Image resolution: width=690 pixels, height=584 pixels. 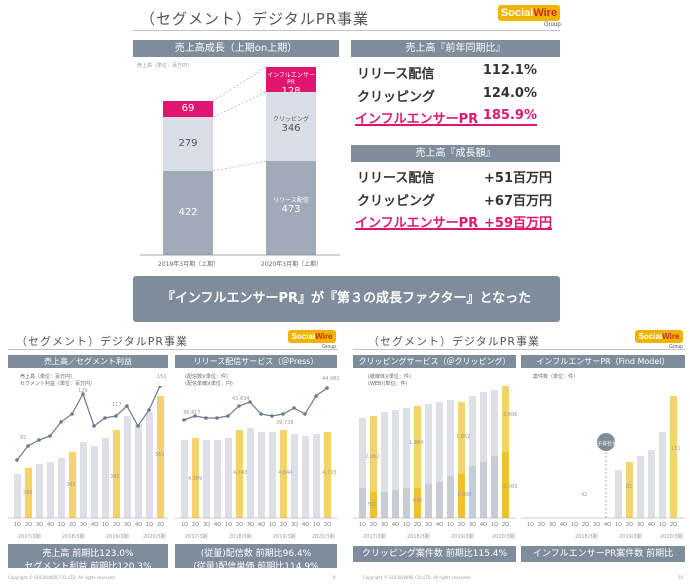 I want to click on chart1-plot: 1Q 2Q 3Q 4Q 1Q 2Q 3Q 4Q 1Q 2Q 3Q 4Q 1Q 2Q, so click(x=88, y=457).